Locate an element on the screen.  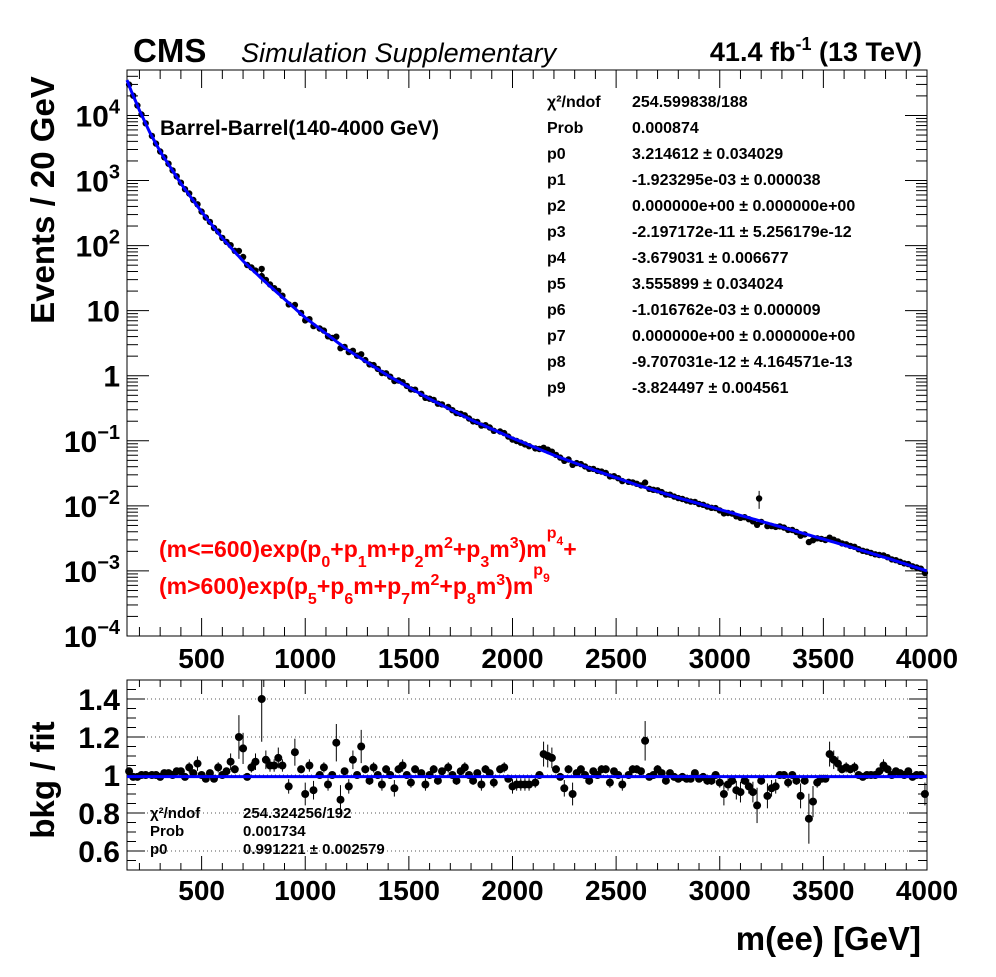
ratio-data-points is located at coordinates (527, 762).